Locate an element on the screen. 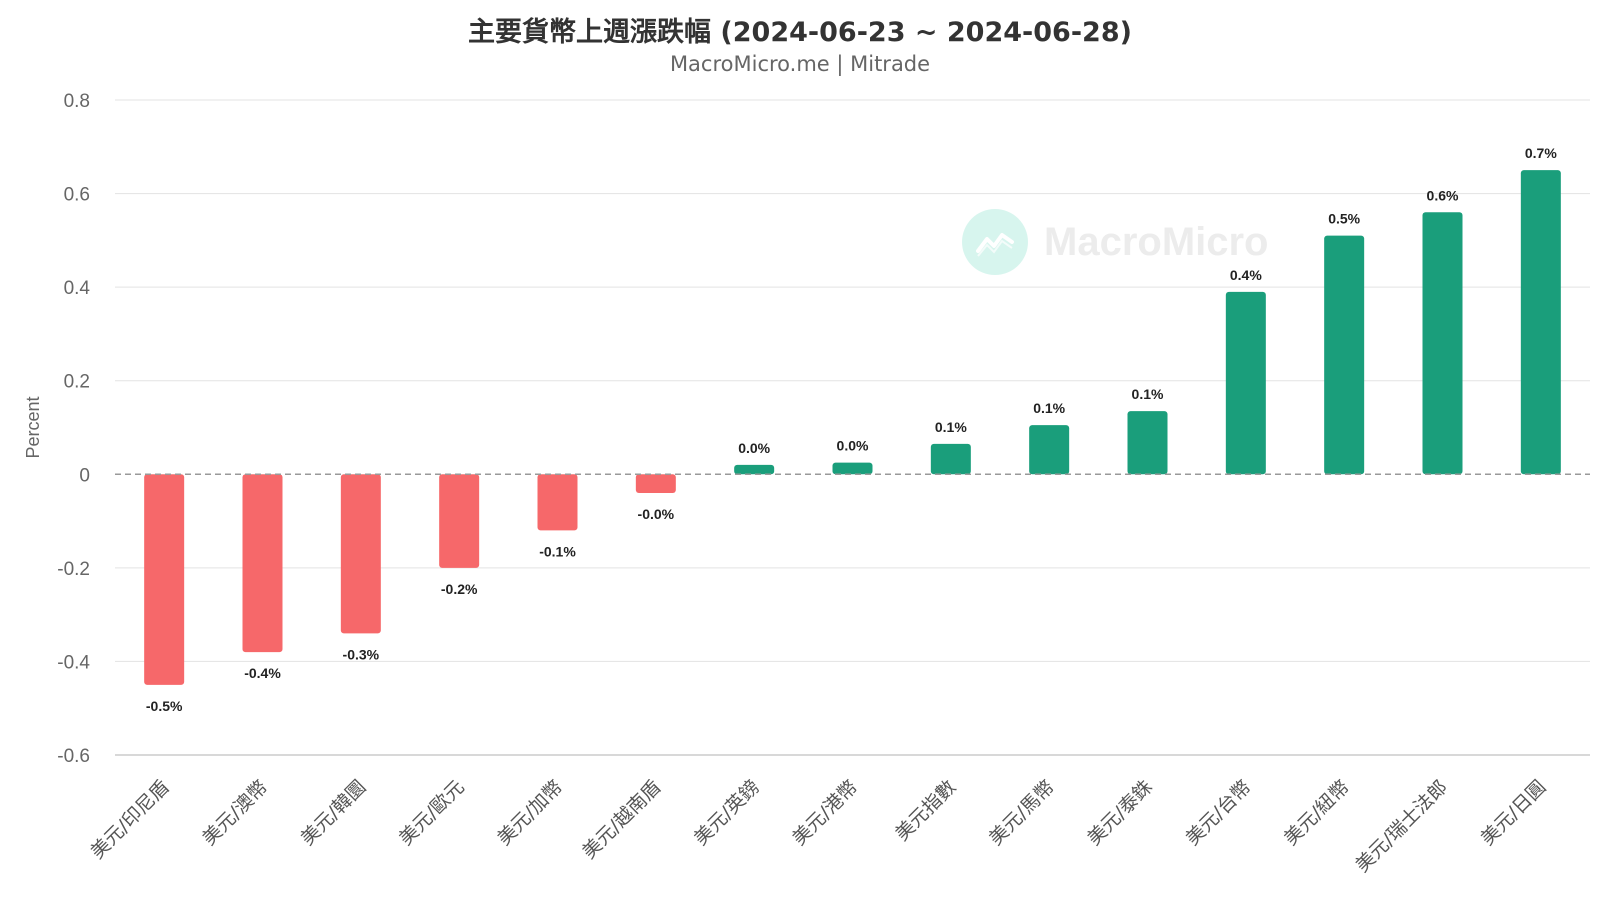  y-tick-label: 0.6 is located at coordinates (77, 195).